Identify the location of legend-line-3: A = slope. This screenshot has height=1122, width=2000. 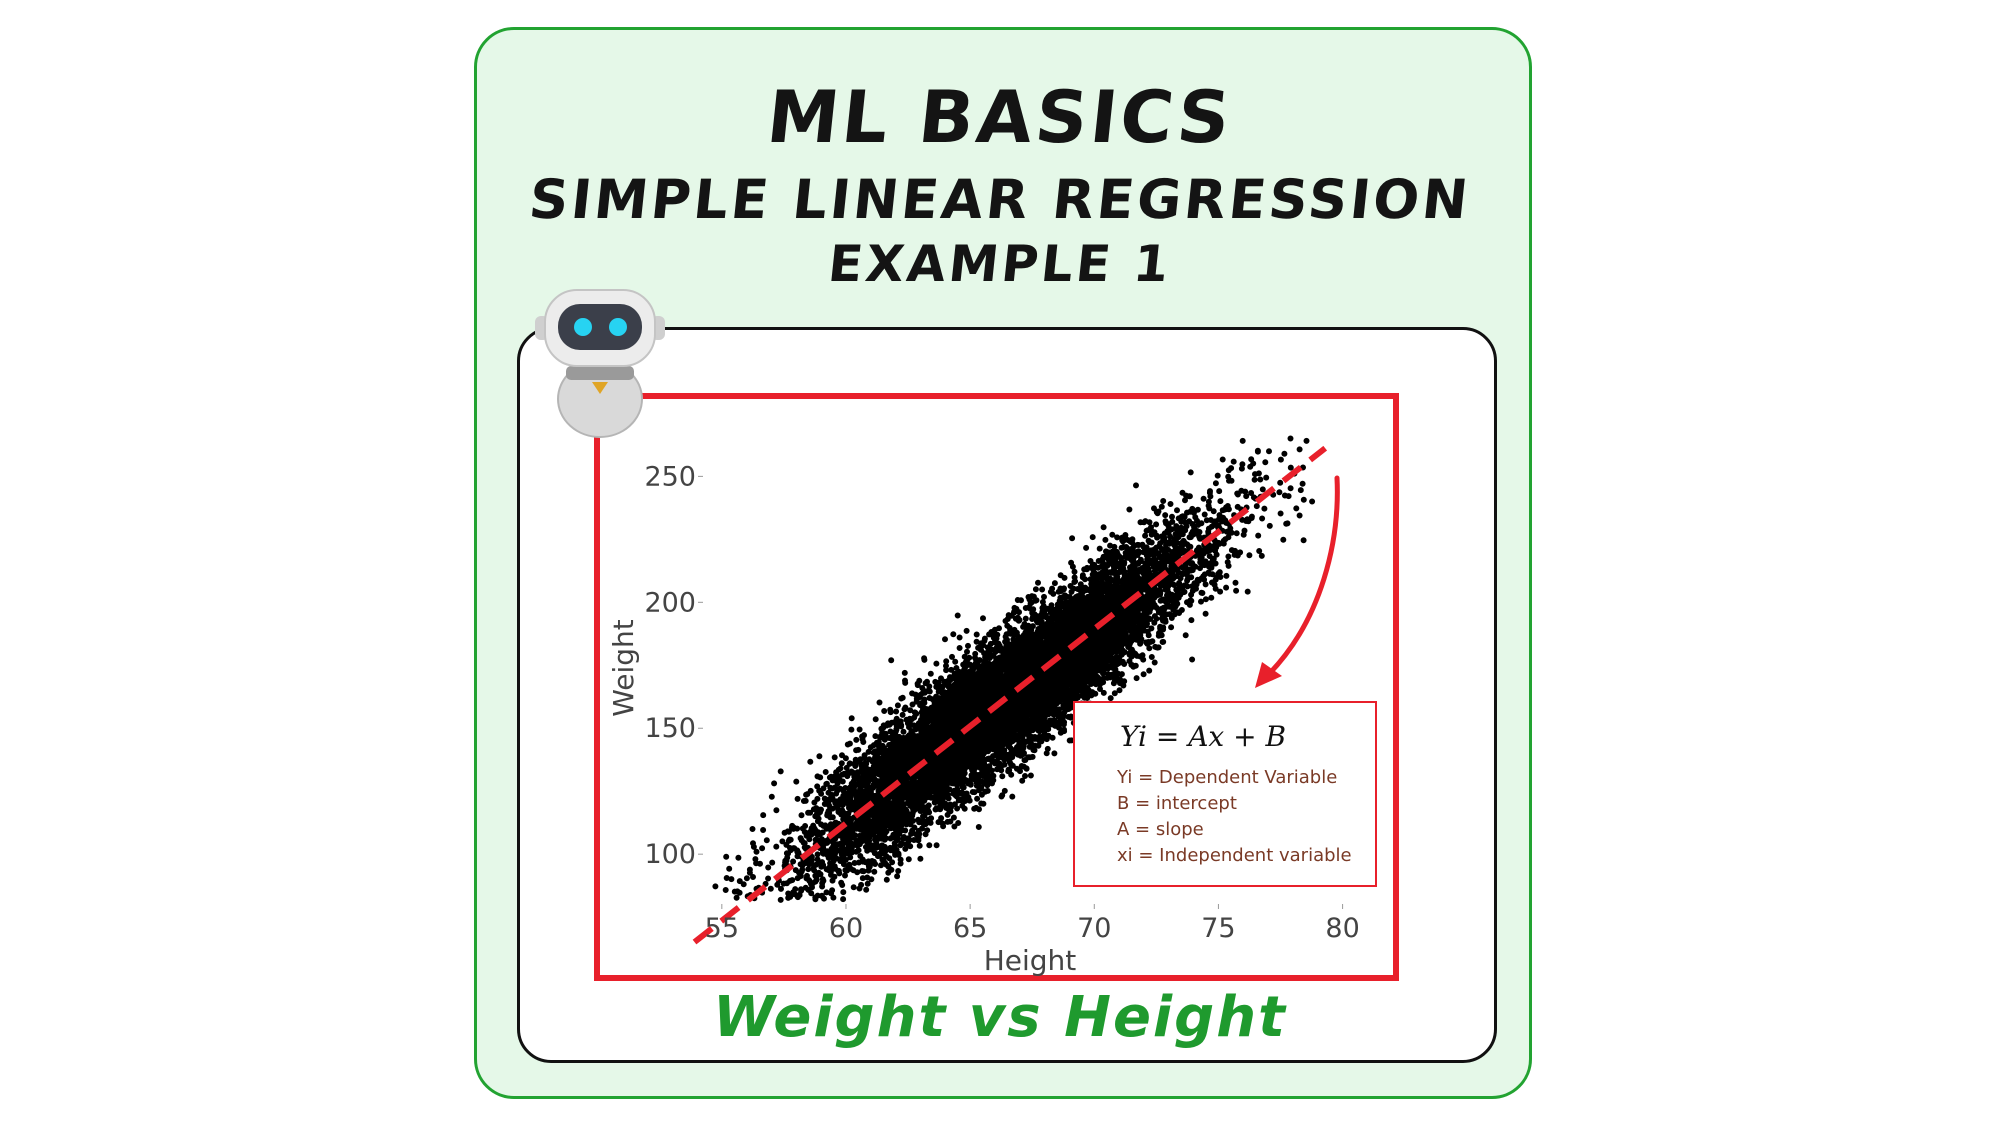
(1160, 829).